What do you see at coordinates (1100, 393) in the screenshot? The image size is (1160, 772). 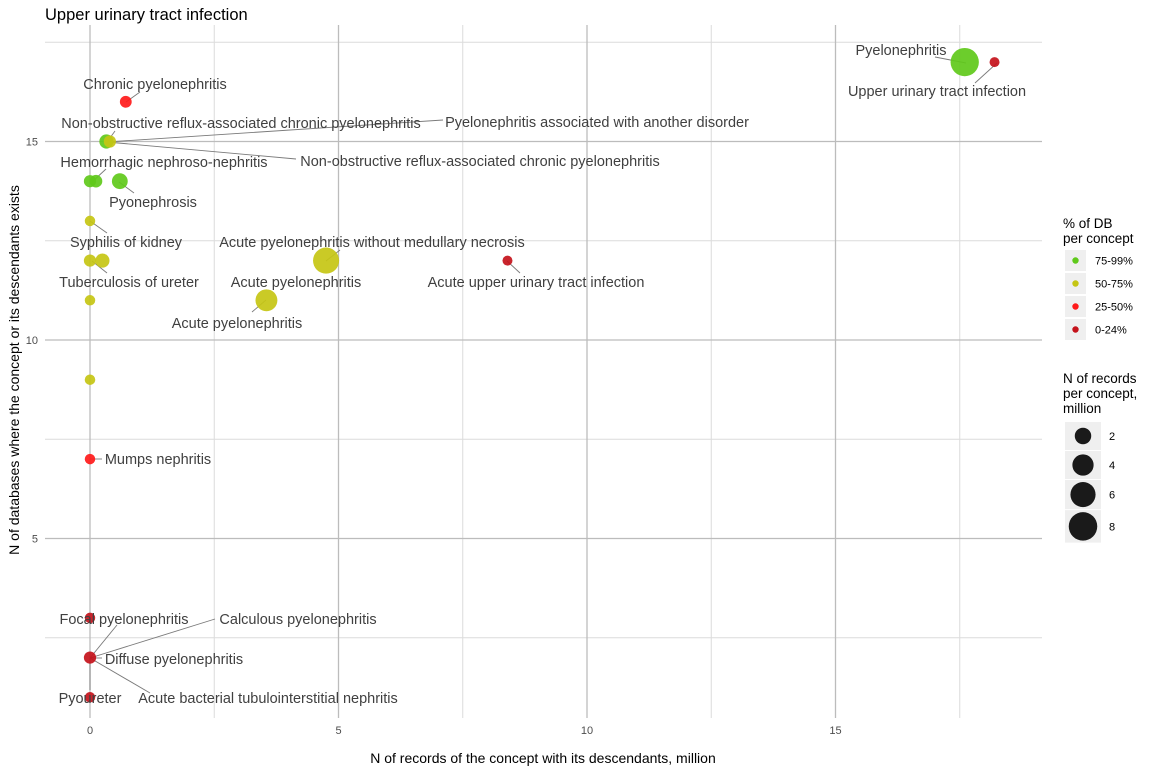 I see `size-legend-title: per concept,` at bounding box center [1100, 393].